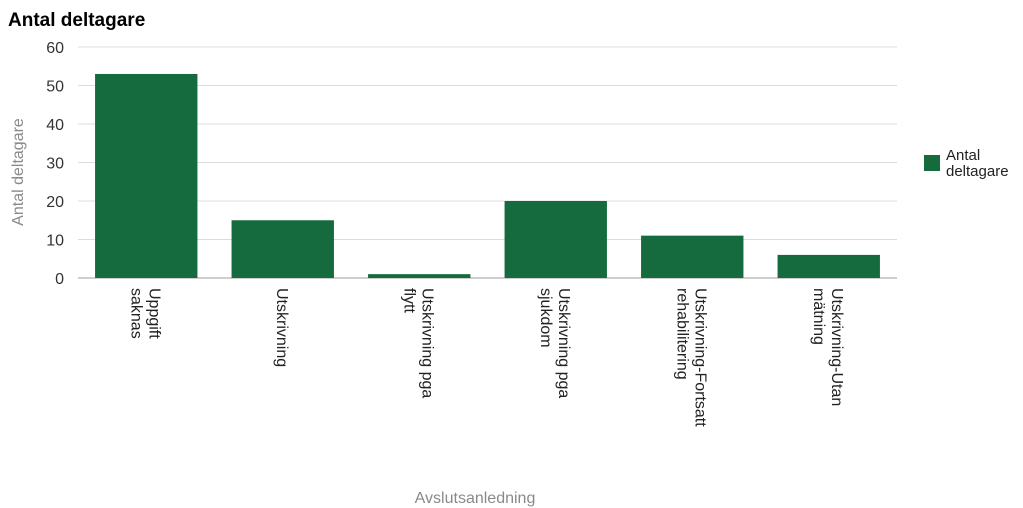  I want to click on x-category-label-line: rehabilitering, so click(681, 334).